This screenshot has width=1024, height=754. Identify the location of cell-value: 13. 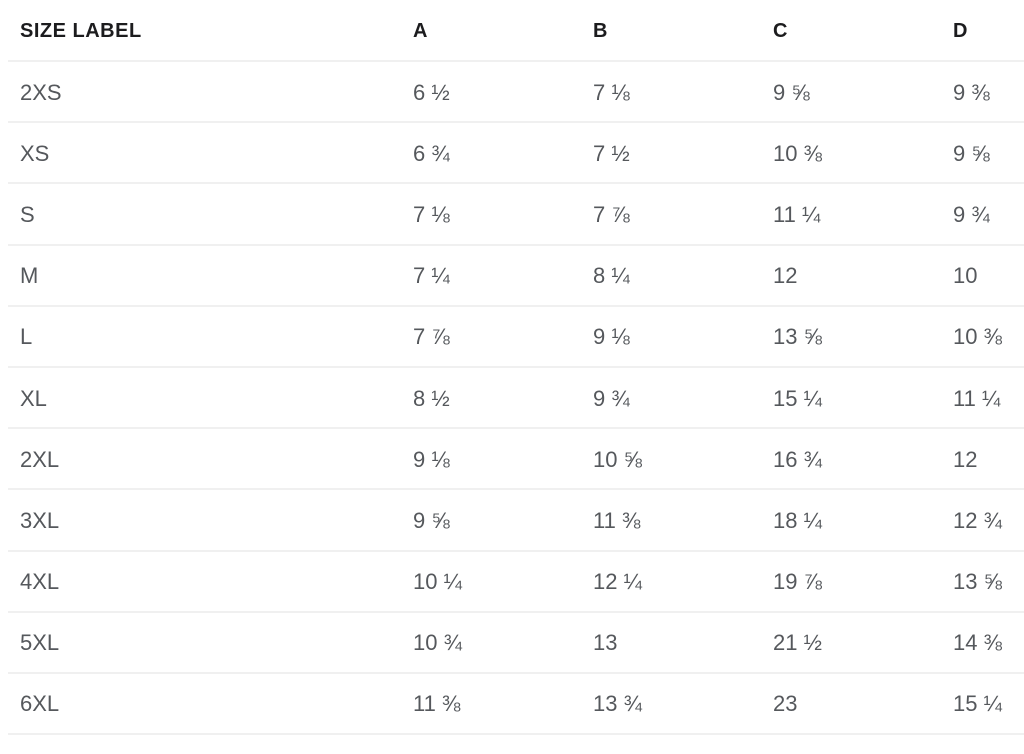
(605, 643).